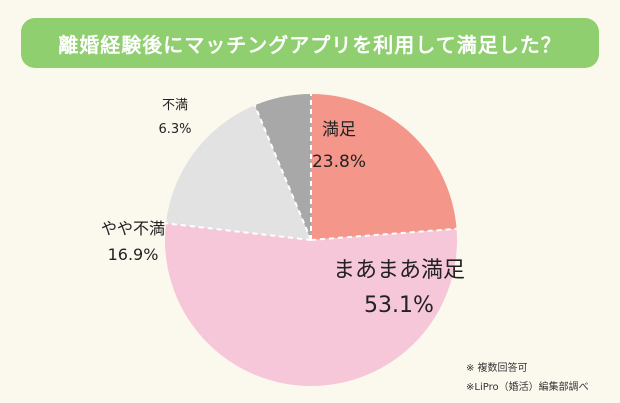  I want to click on pie-slice-satisfied, so click(384, 167).